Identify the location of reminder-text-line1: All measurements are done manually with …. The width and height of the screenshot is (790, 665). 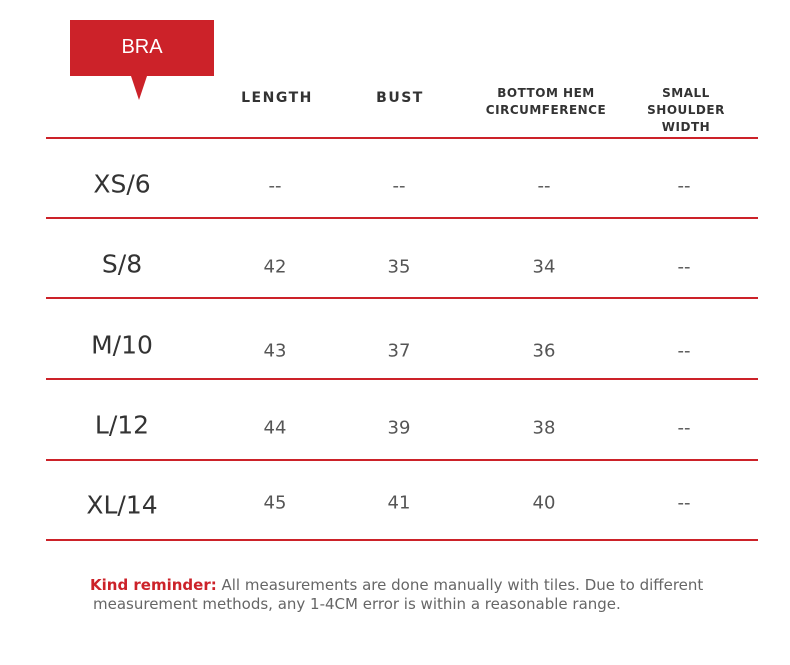
(460, 585).